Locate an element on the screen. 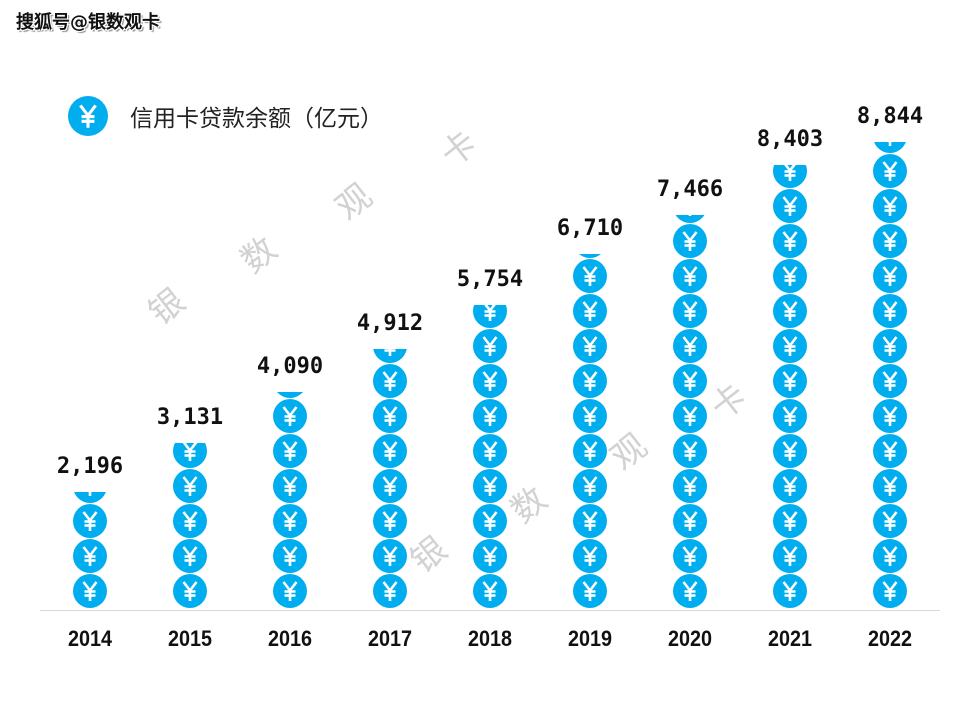 The height and width of the screenshot is (720, 960). x-tick-label: 2020 is located at coordinates (690, 638).